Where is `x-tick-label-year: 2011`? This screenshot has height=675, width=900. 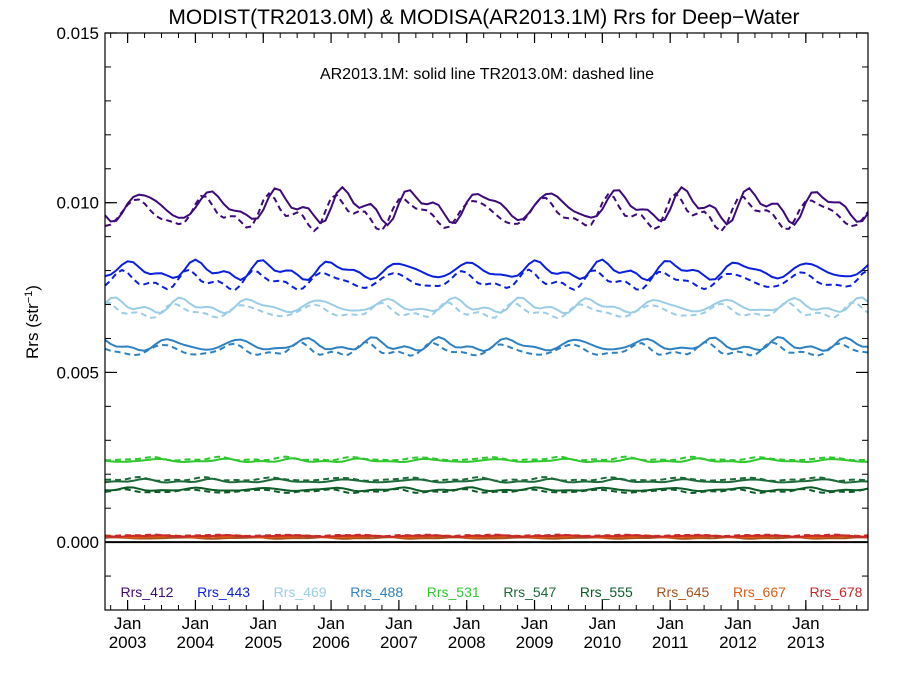 x-tick-label-year: 2011 is located at coordinates (670, 642).